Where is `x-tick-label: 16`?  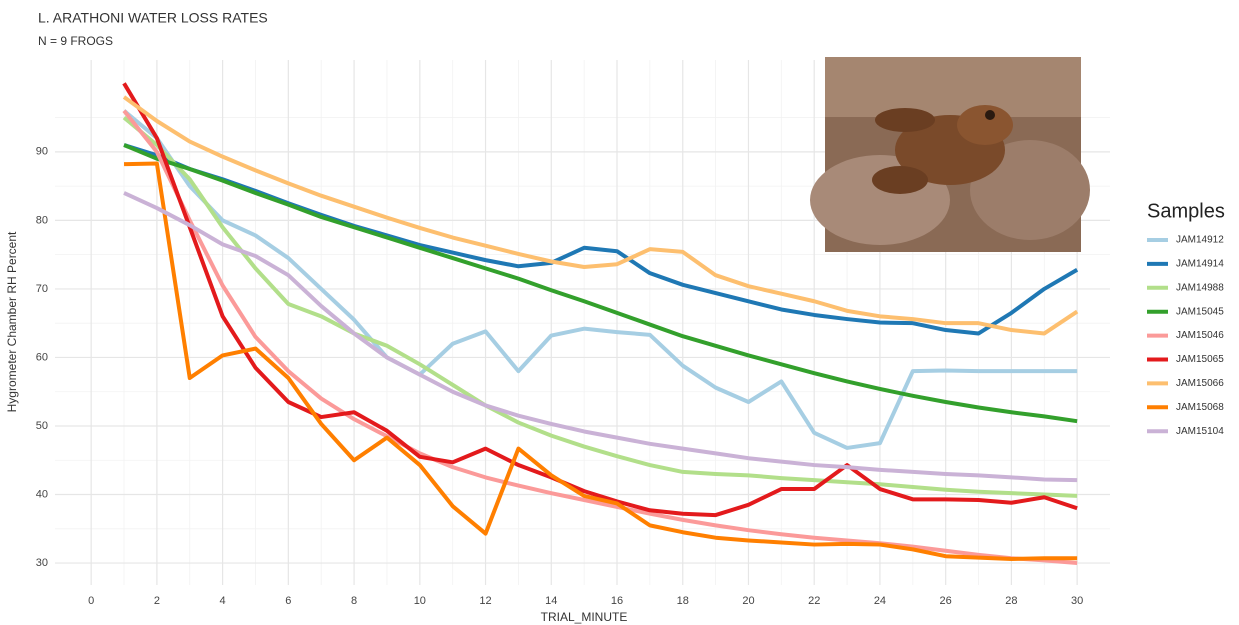
x-tick-label: 16 is located at coordinates (617, 601).